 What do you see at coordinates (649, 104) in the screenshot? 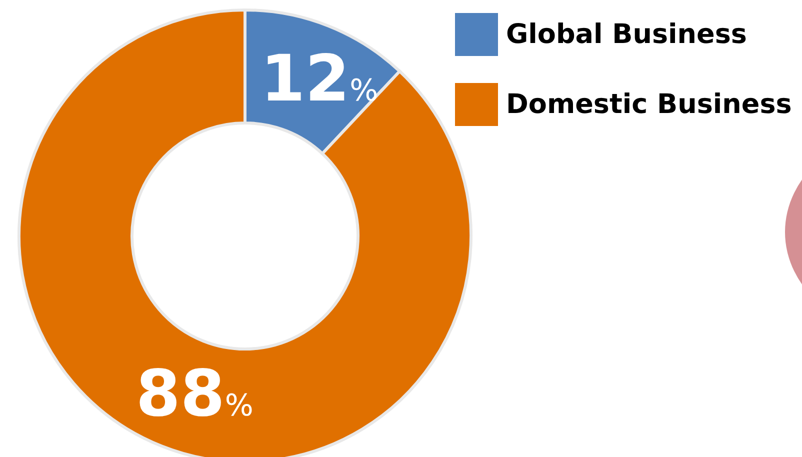
I see `legend-label: Domestic Business` at bounding box center [649, 104].